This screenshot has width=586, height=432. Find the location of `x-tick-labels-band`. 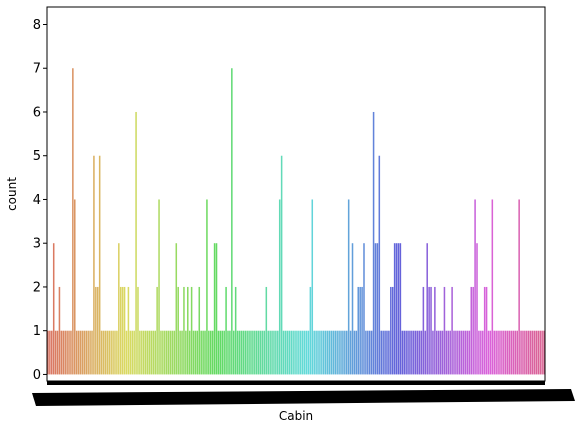

x-tick-labels-band is located at coordinates (303, 397).